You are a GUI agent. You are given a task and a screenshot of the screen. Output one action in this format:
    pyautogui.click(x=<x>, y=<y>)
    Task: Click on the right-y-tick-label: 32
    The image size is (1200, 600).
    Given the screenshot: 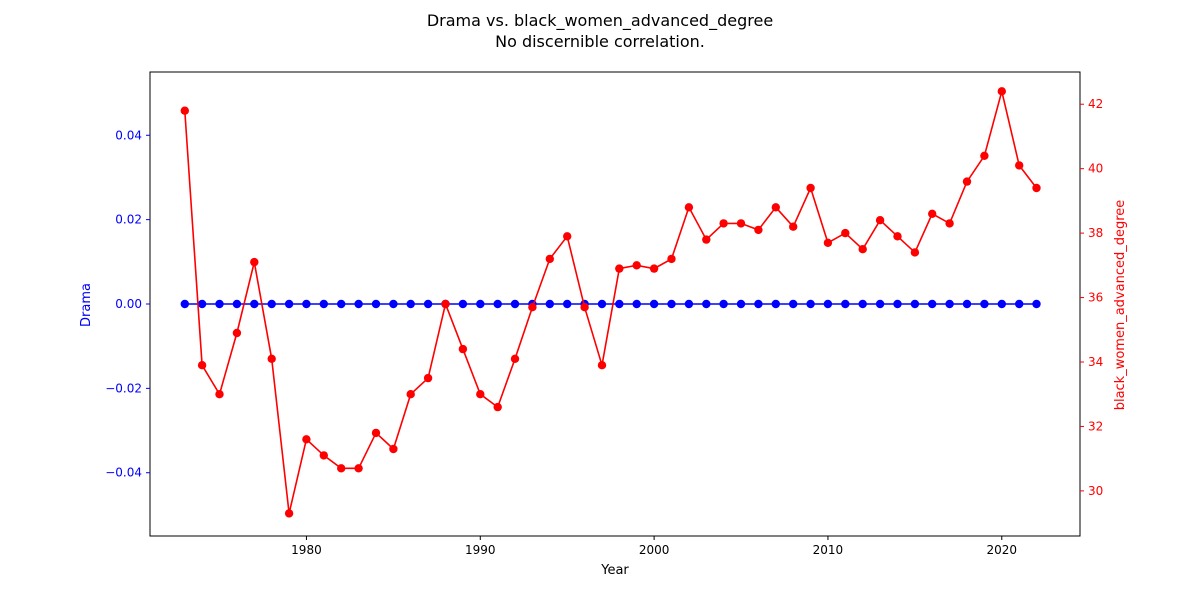 What is the action you would take?
    pyautogui.click(x=1095, y=426)
    